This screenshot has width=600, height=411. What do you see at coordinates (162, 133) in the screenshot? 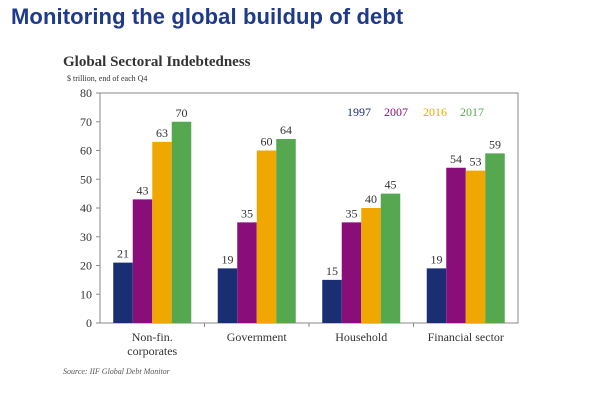
I see `data-label: 63` at bounding box center [162, 133].